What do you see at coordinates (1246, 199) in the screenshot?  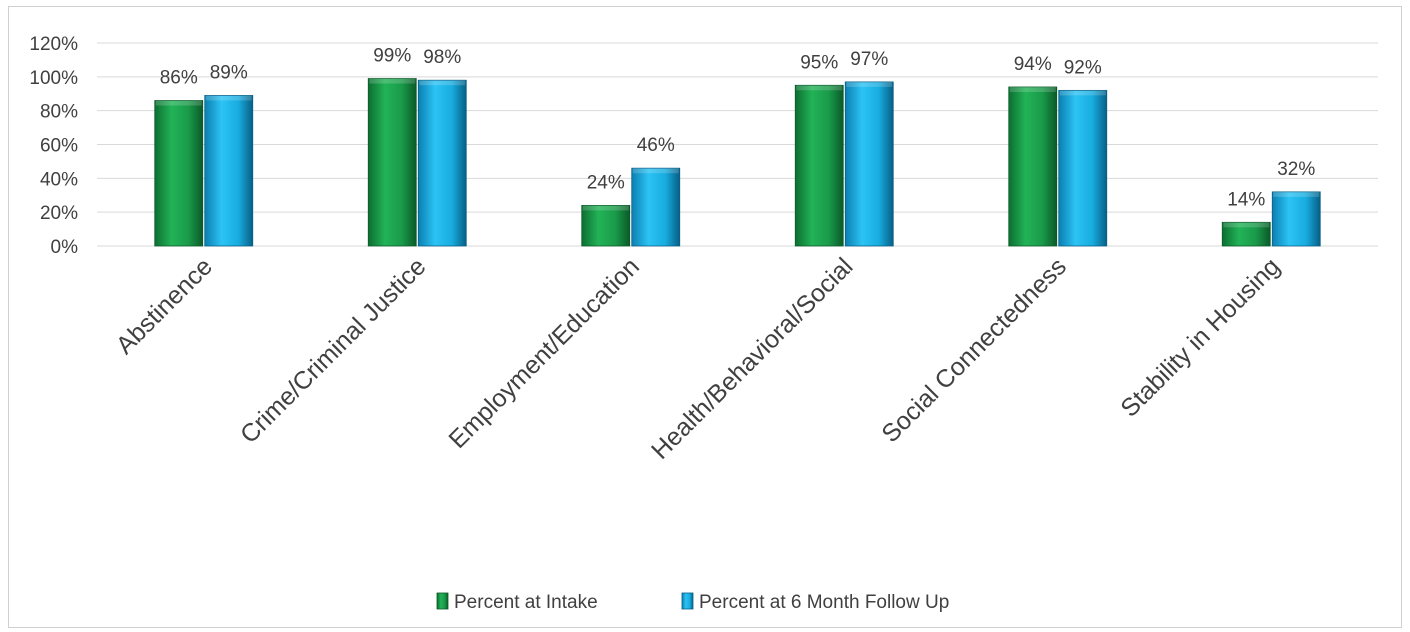 I see `data-label: 14%` at bounding box center [1246, 199].